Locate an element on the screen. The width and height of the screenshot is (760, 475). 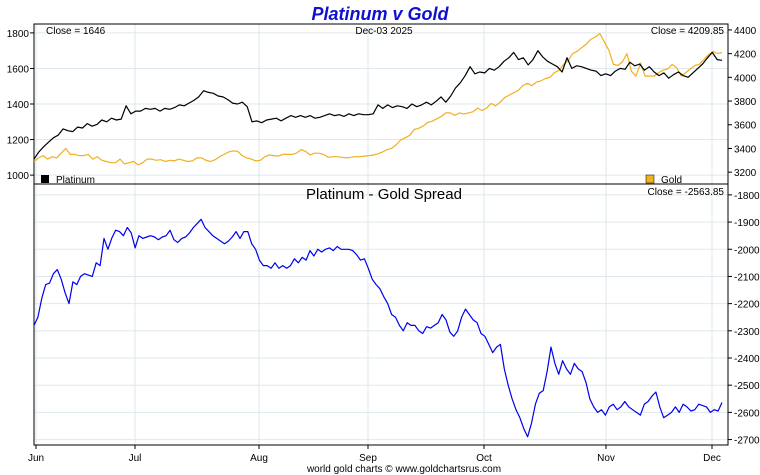
x-axis: Jun Jul Aug Sep Oct Nov Dec is located at coordinates (374, 454).